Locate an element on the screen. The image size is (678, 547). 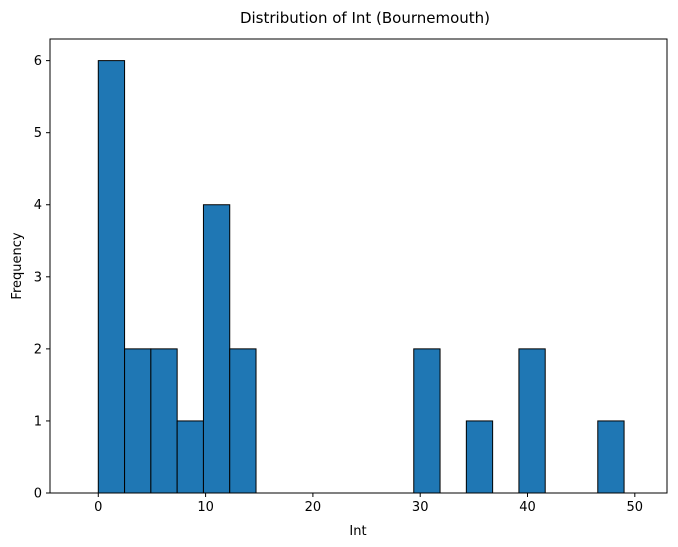
y-axis-ticks: 0 1 2 3 4 5 6 is located at coordinates (42, 278).